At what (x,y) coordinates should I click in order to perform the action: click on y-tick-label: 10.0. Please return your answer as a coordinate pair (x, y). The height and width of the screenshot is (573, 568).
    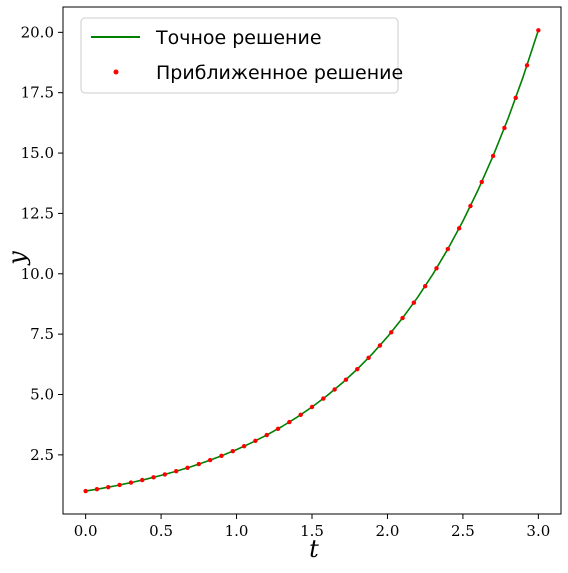
    Looking at the image, I should click on (37, 274).